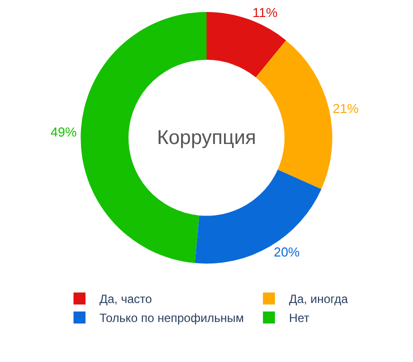 This screenshot has width=413, height=362. I want to click on data-label: 20%, so click(287, 252).